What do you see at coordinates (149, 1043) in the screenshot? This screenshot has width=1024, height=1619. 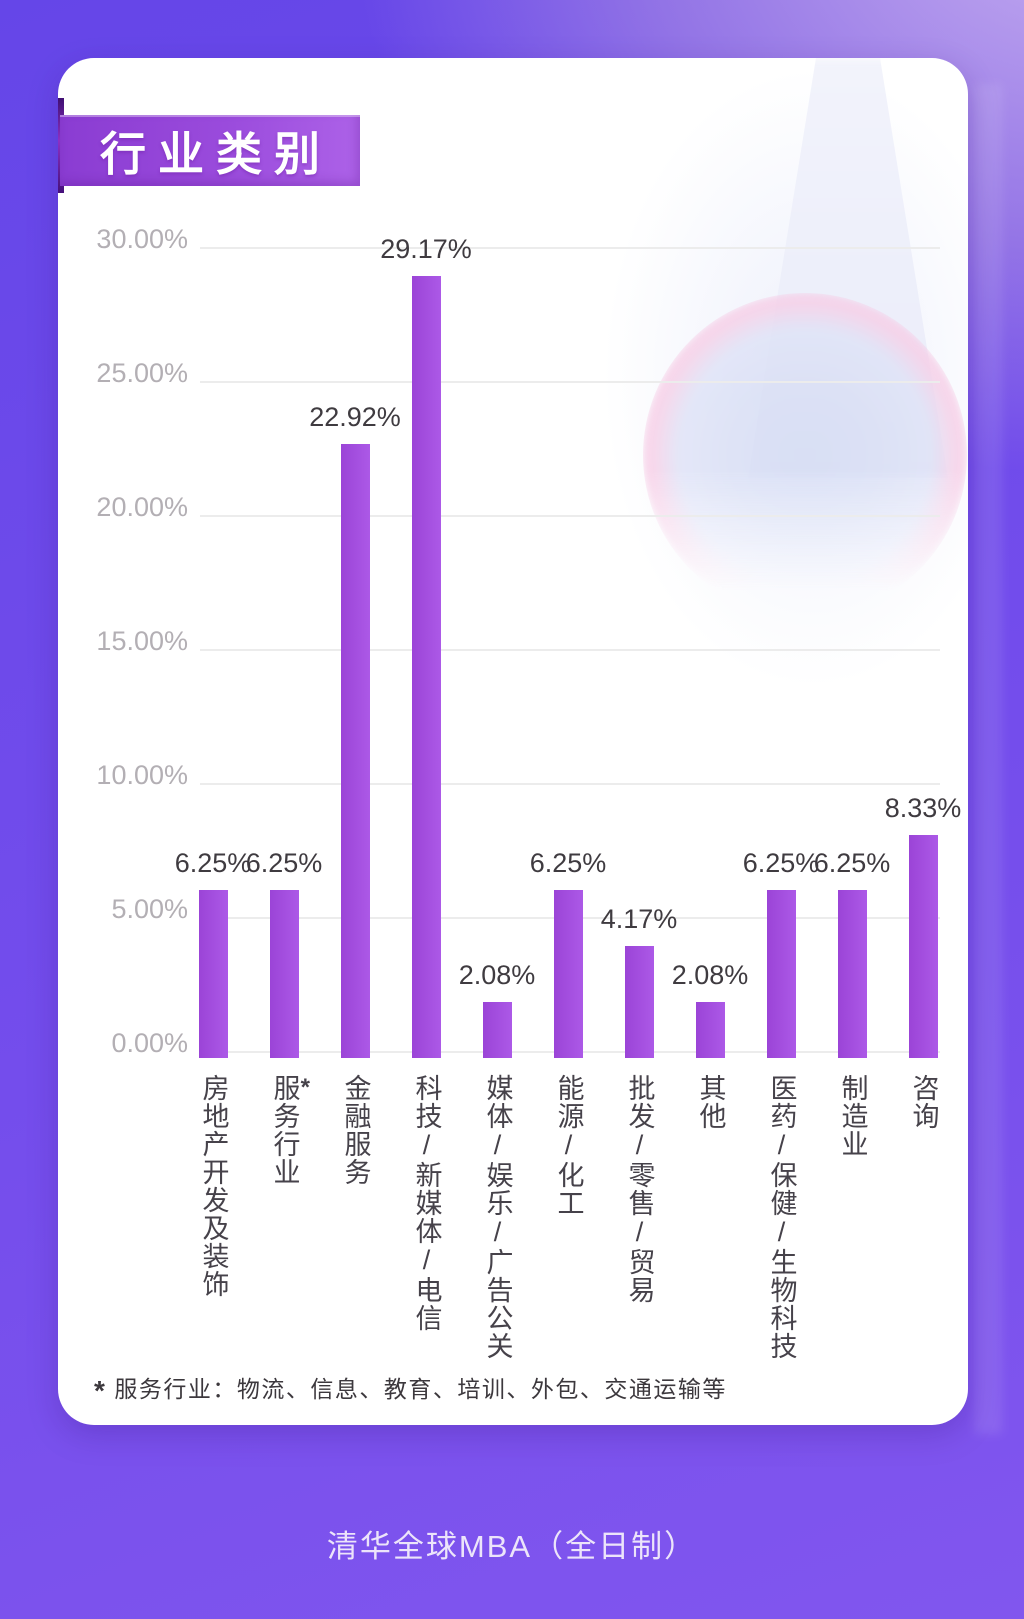 I see `y-axis-tick: 0.00%` at bounding box center [149, 1043].